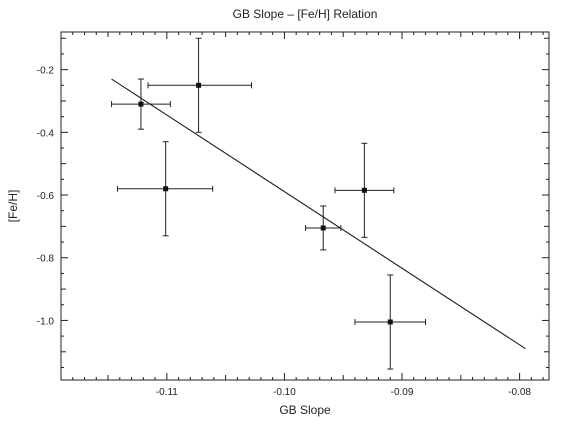 The height and width of the screenshot is (433, 570). Describe the element at coordinates (519, 392) in the screenshot. I see `x-tick-label: -0.08` at that location.